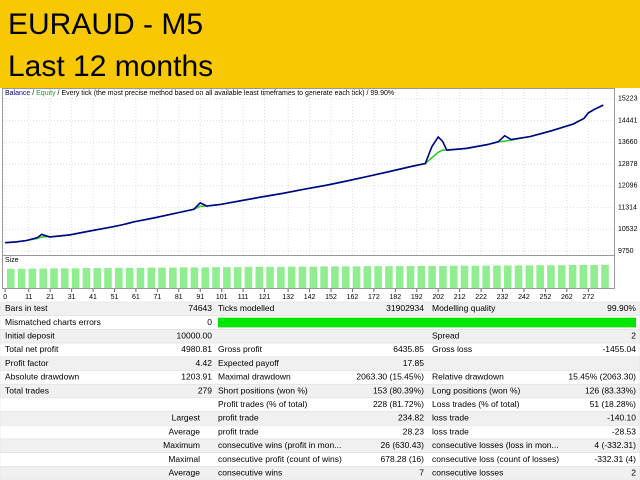 This screenshot has height=480, width=640. Describe the element at coordinates (414, 363) in the screenshot. I see `table-cell: 17.85` at that location.